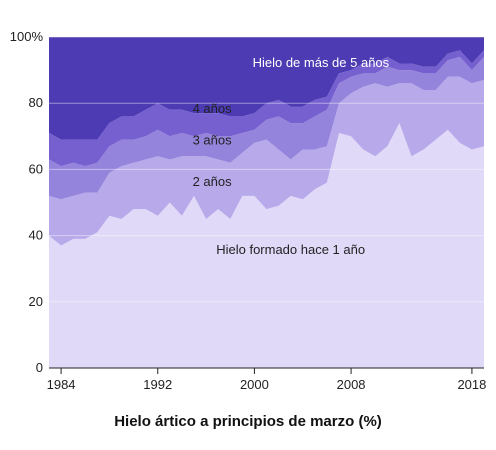  Describe the element at coordinates (471, 384) in the screenshot. I see `x-tick-label: 2018` at that location.